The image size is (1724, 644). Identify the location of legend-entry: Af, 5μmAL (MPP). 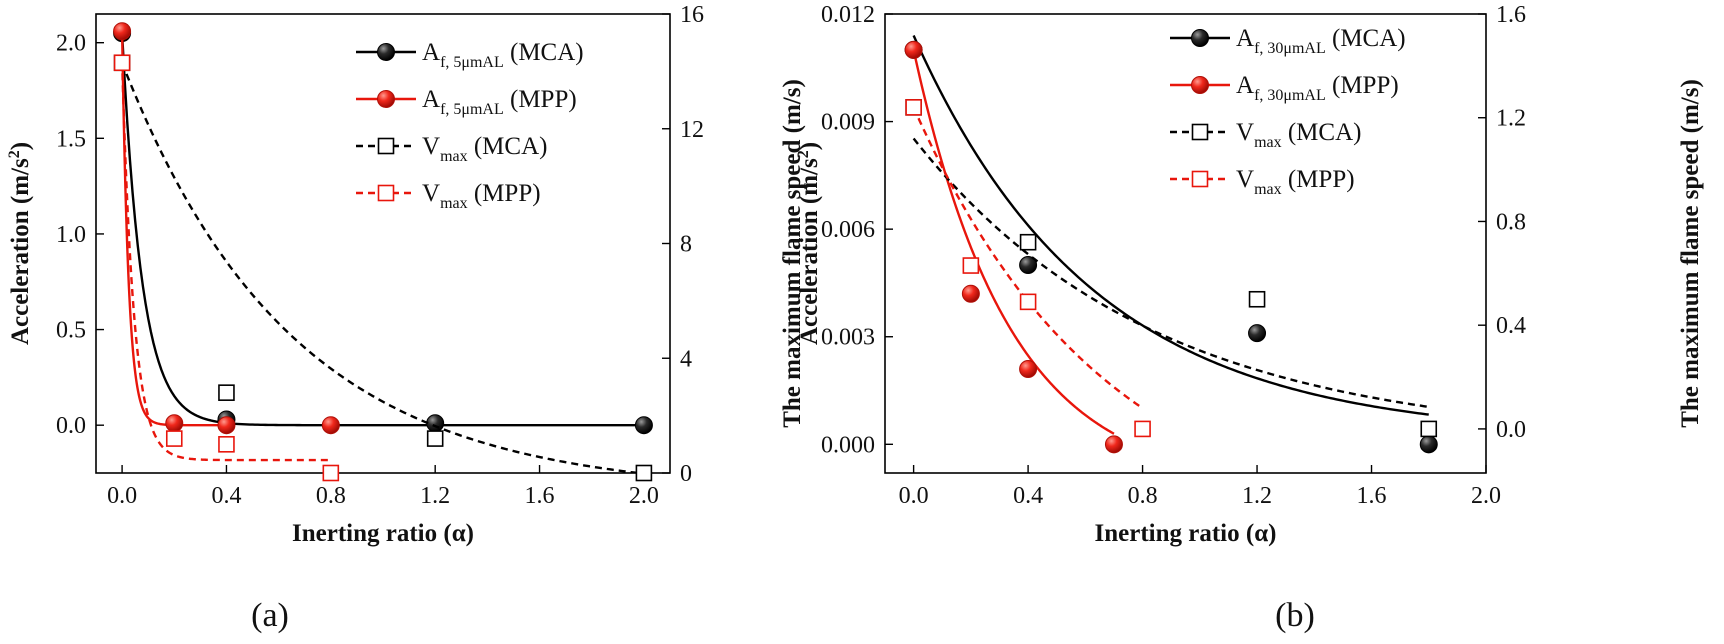
(499, 102).